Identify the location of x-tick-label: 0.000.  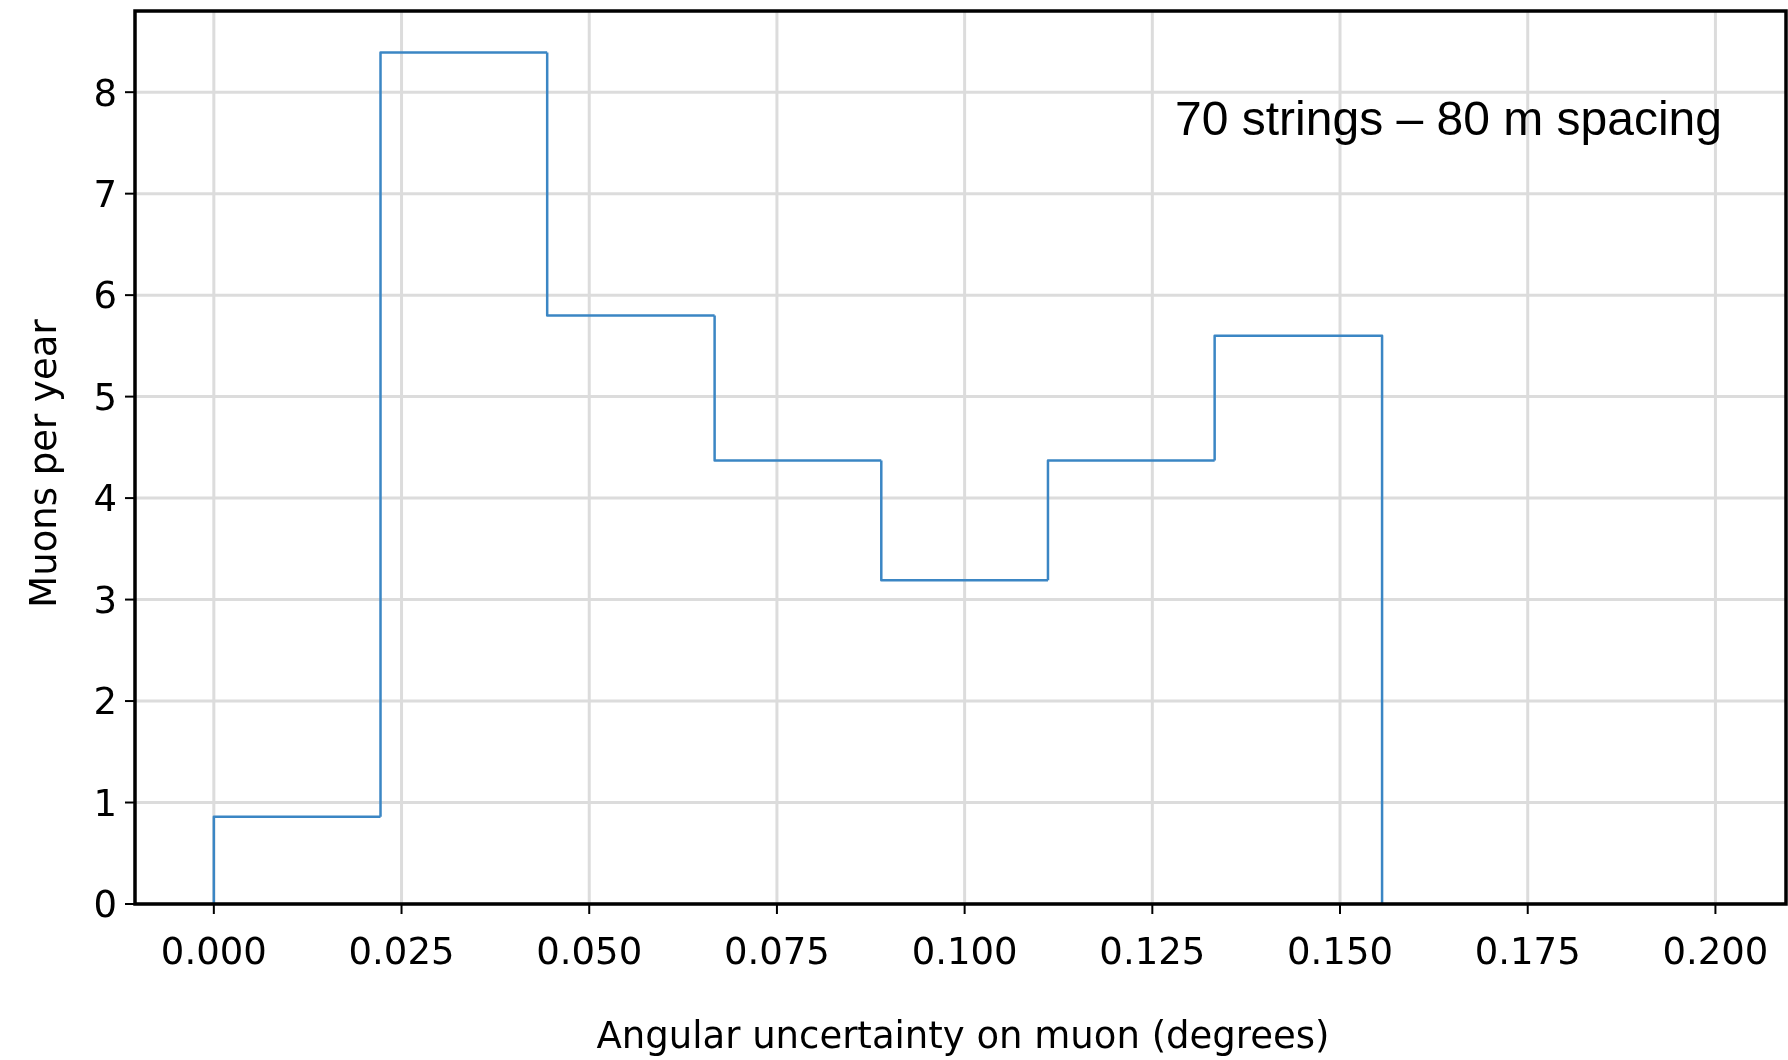
(213, 951).